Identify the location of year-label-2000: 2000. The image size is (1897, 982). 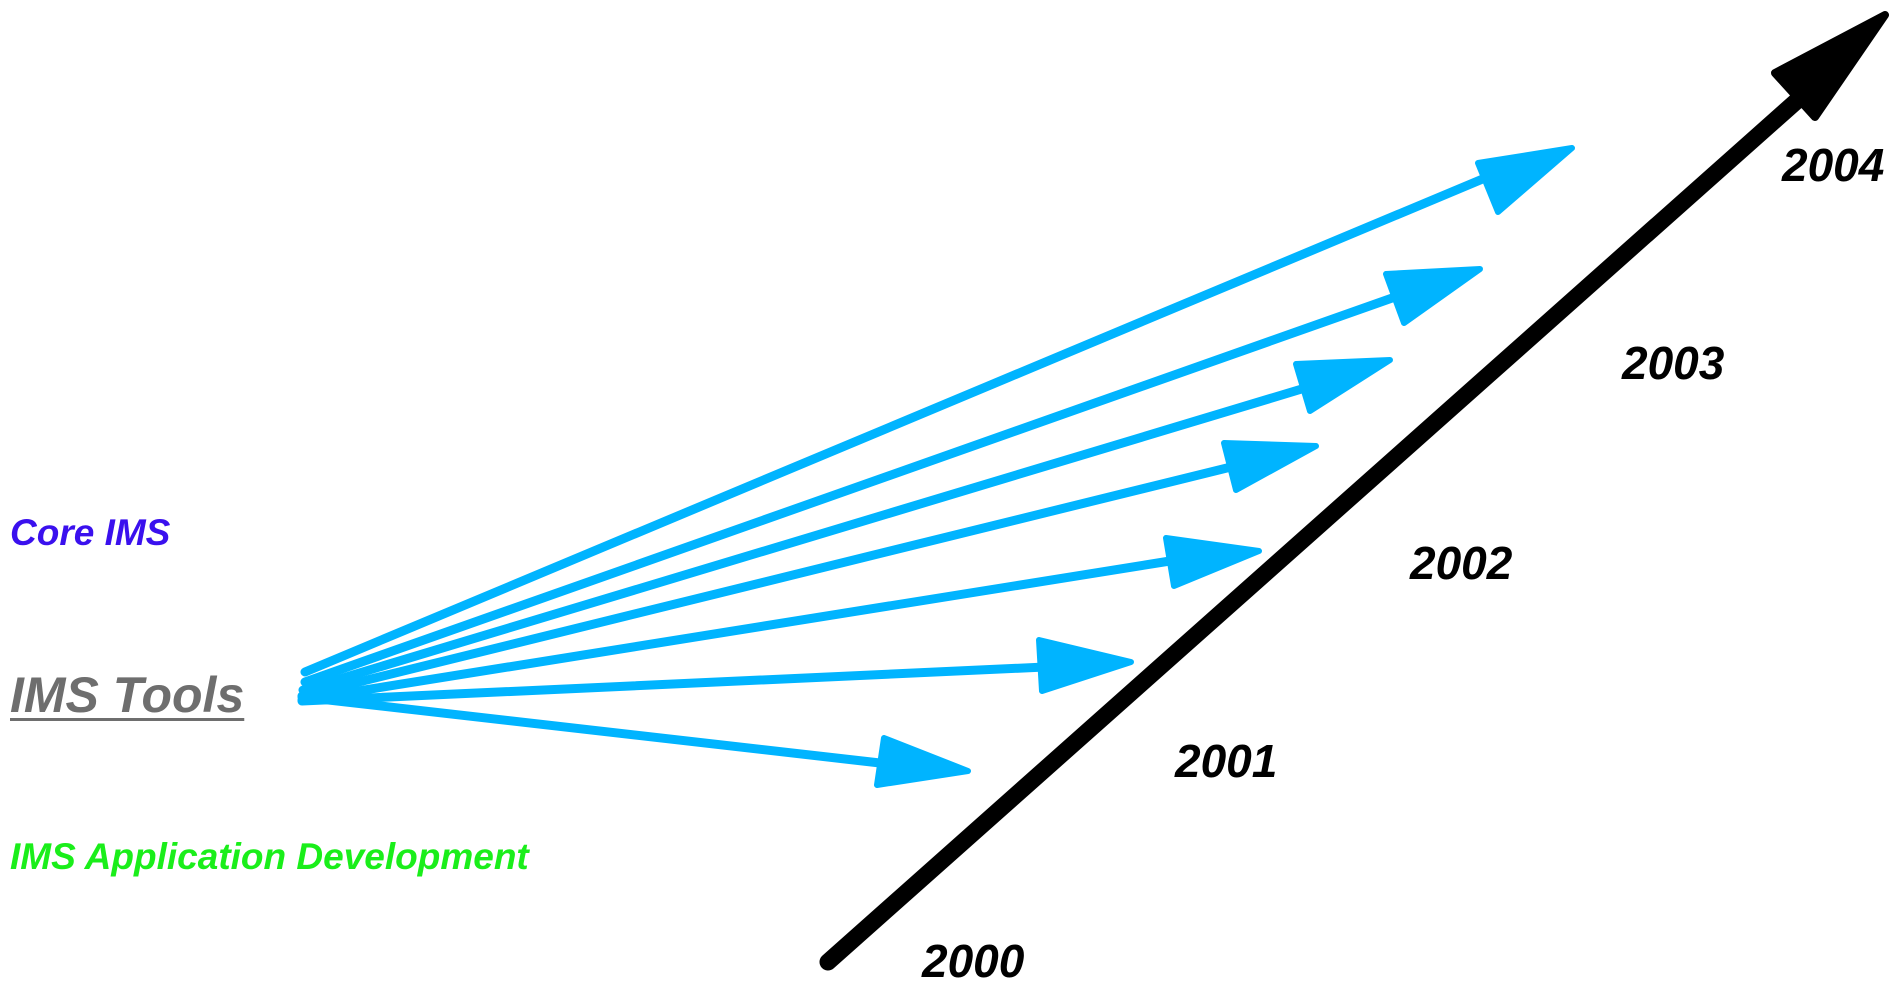
(973, 958).